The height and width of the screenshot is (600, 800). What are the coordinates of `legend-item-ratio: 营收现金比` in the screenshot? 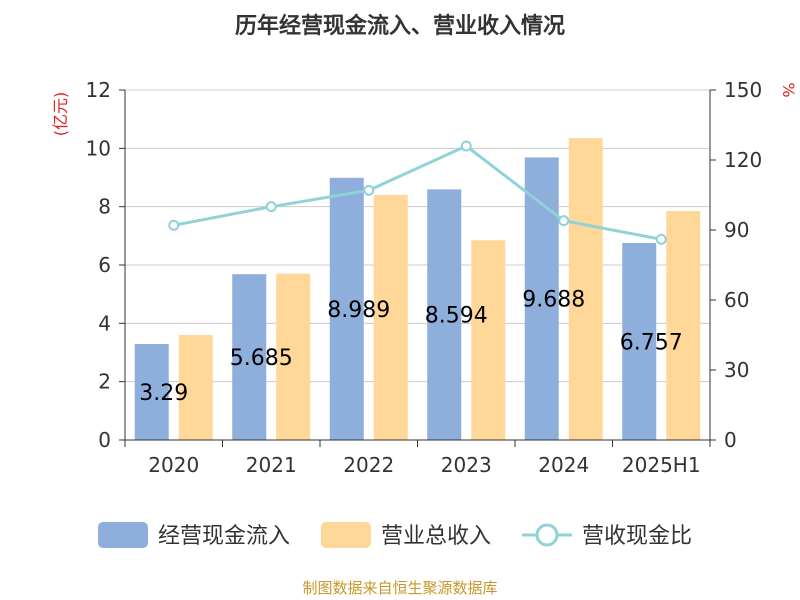 It's located at (607, 536).